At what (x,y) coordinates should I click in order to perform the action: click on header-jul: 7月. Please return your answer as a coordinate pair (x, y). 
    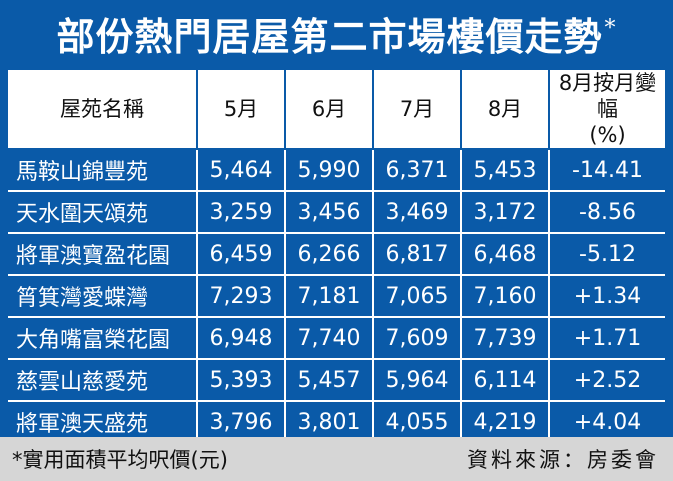
    Looking at the image, I should click on (418, 110).